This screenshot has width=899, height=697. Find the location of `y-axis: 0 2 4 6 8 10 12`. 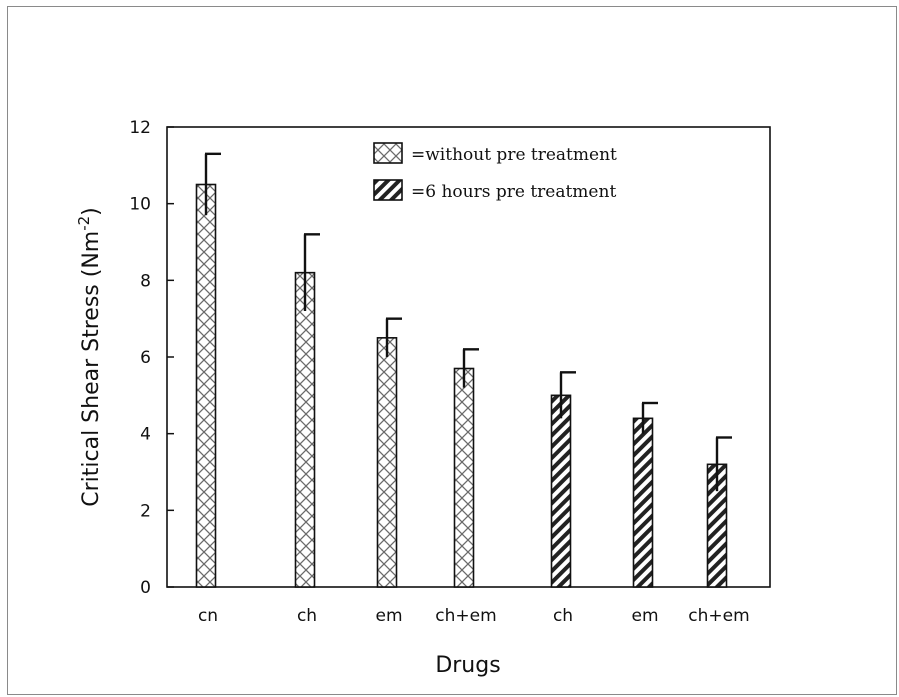

y-axis: 0 2 4 6 8 10 12 is located at coordinates (151, 358).